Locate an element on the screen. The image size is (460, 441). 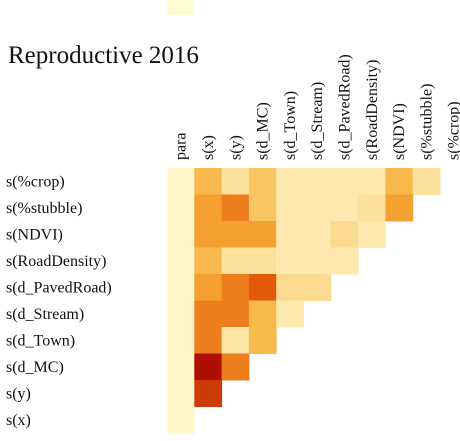
column-label: s(d_Town) is located at coordinates (290, 125).